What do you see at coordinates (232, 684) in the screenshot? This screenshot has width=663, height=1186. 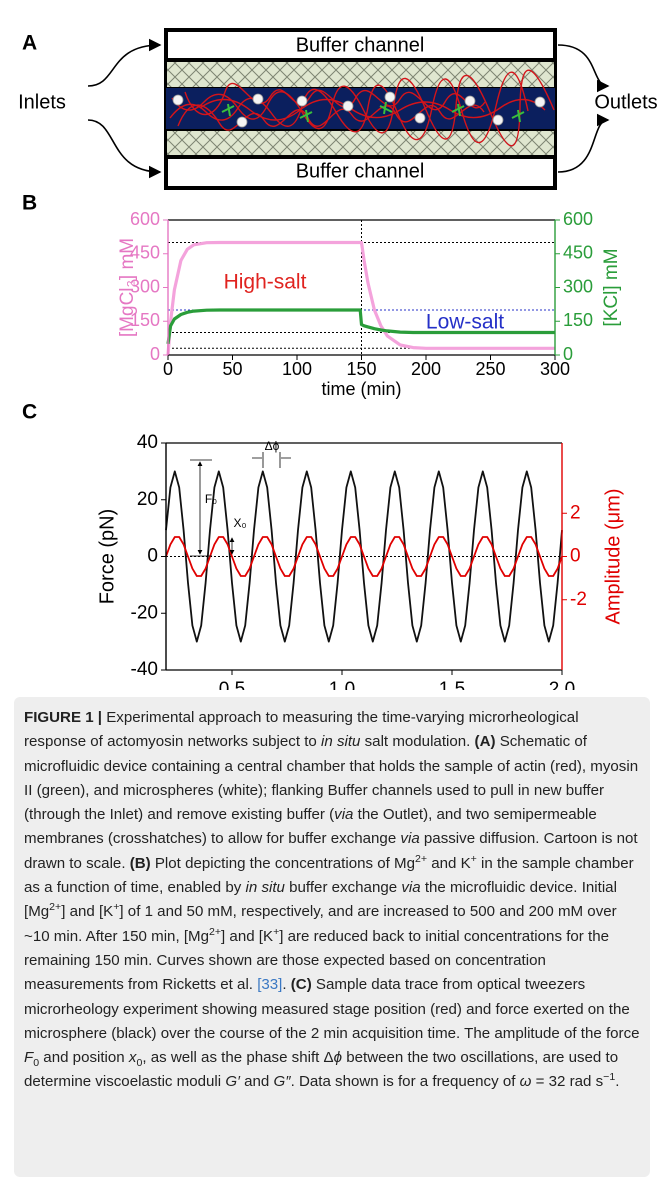 I see `x-tick-label: 0.5` at bounding box center [232, 684].